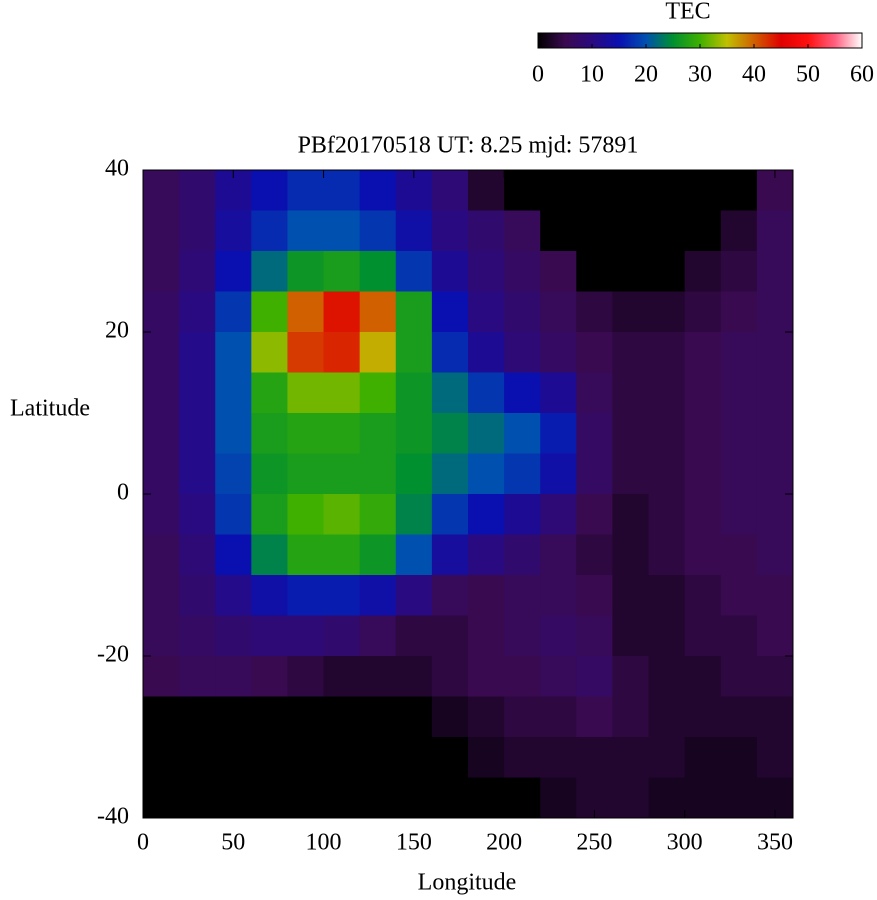  I want to click on y-tick-label: -40, so click(113, 817).